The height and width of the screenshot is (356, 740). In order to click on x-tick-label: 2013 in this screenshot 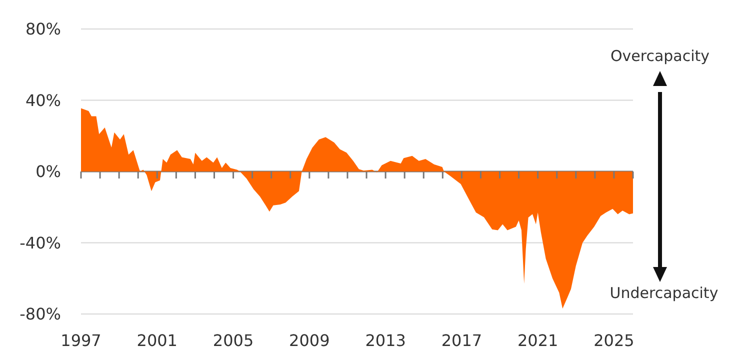, I will do `click(385, 340)`.